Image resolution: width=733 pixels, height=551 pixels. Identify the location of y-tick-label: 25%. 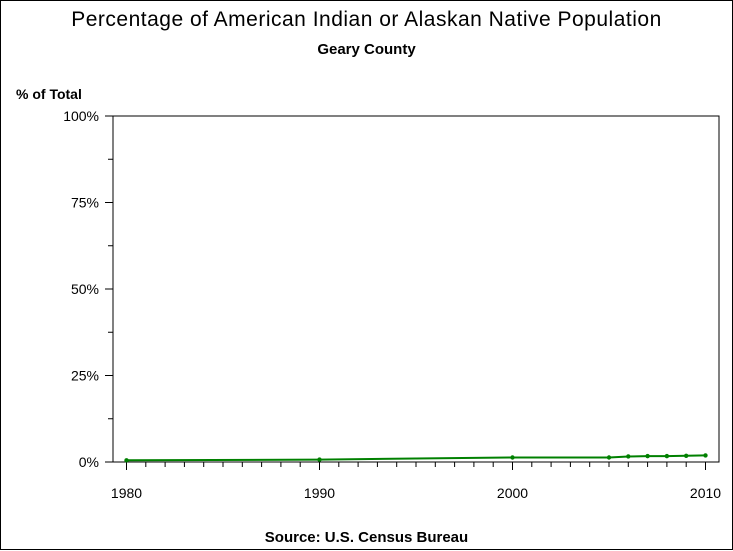
(85, 376).